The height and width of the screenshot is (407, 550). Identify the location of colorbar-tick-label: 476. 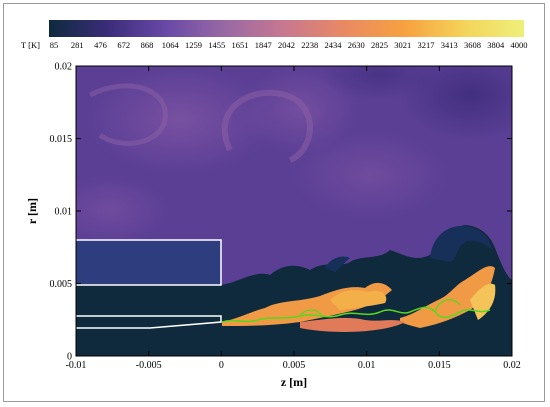
(100, 45).